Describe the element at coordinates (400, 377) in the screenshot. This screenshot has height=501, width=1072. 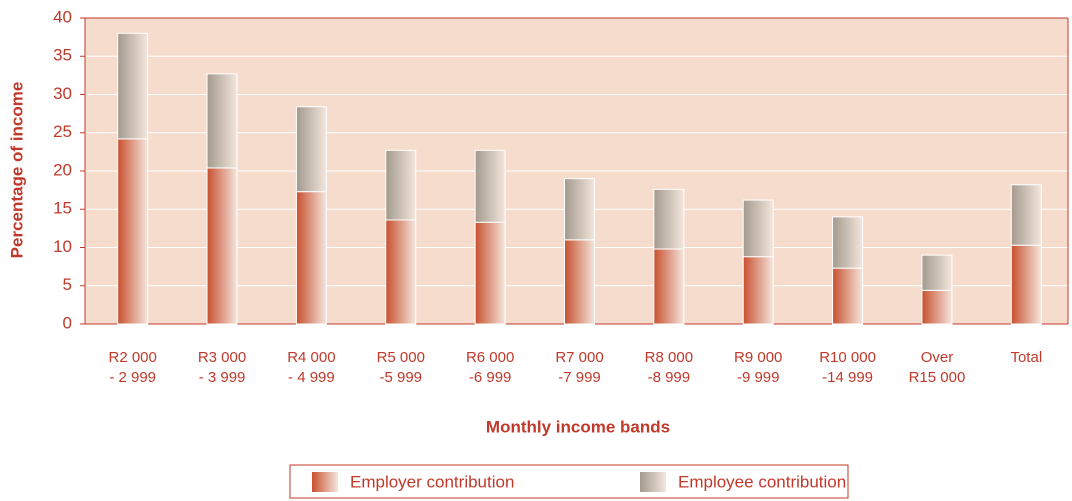
I see `x-tick-line: -5 999` at that location.